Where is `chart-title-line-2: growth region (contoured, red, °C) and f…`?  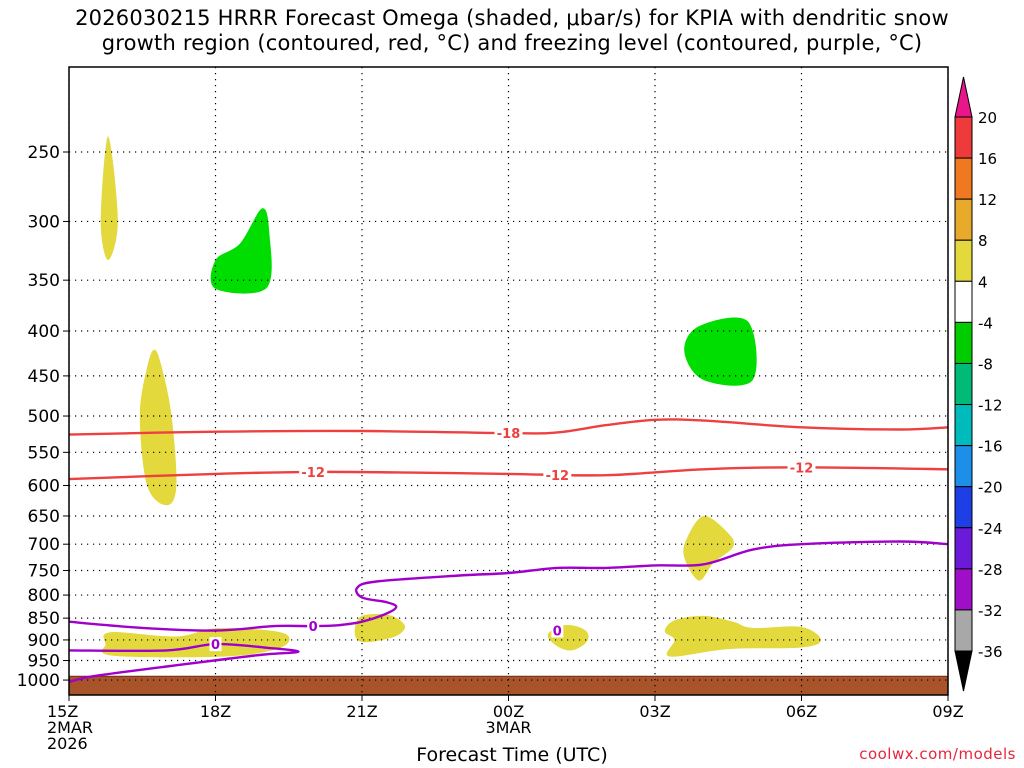 chart-title-line-2: growth region (contoured, red, °C) and f… is located at coordinates (512, 43).